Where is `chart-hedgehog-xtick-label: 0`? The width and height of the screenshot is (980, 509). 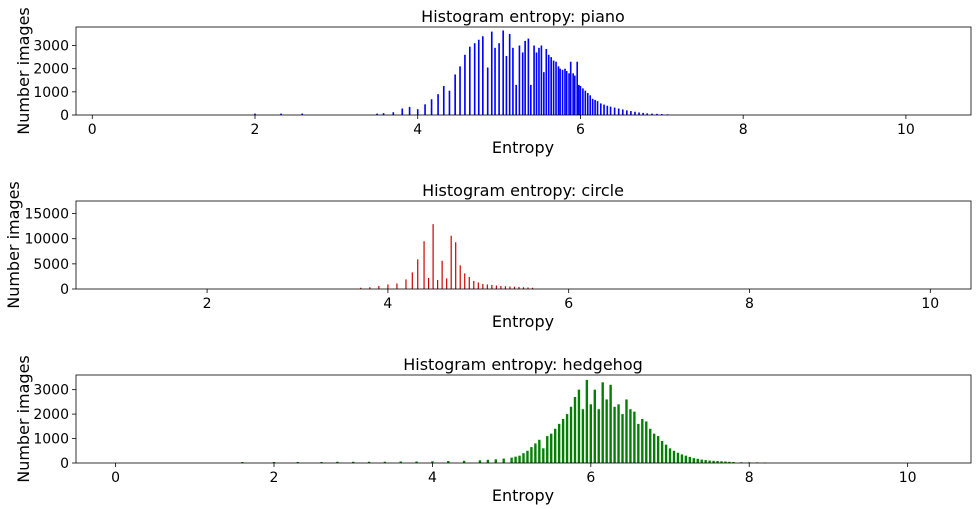 chart-hedgehog-xtick-label: 0 is located at coordinates (115, 478).